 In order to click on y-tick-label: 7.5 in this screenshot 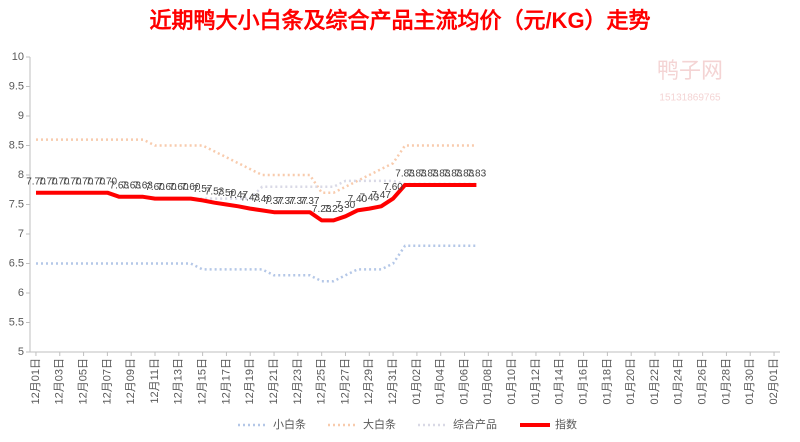, I will do `click(16, 204)`.